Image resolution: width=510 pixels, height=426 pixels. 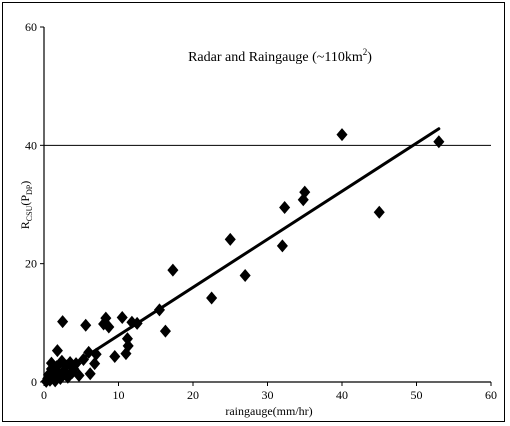 What do you see at coordinates (275, 57) in the screenshot?
I see `chart-title-main: Radar and Raingauge (~110km` at bounding box center [275, 57].